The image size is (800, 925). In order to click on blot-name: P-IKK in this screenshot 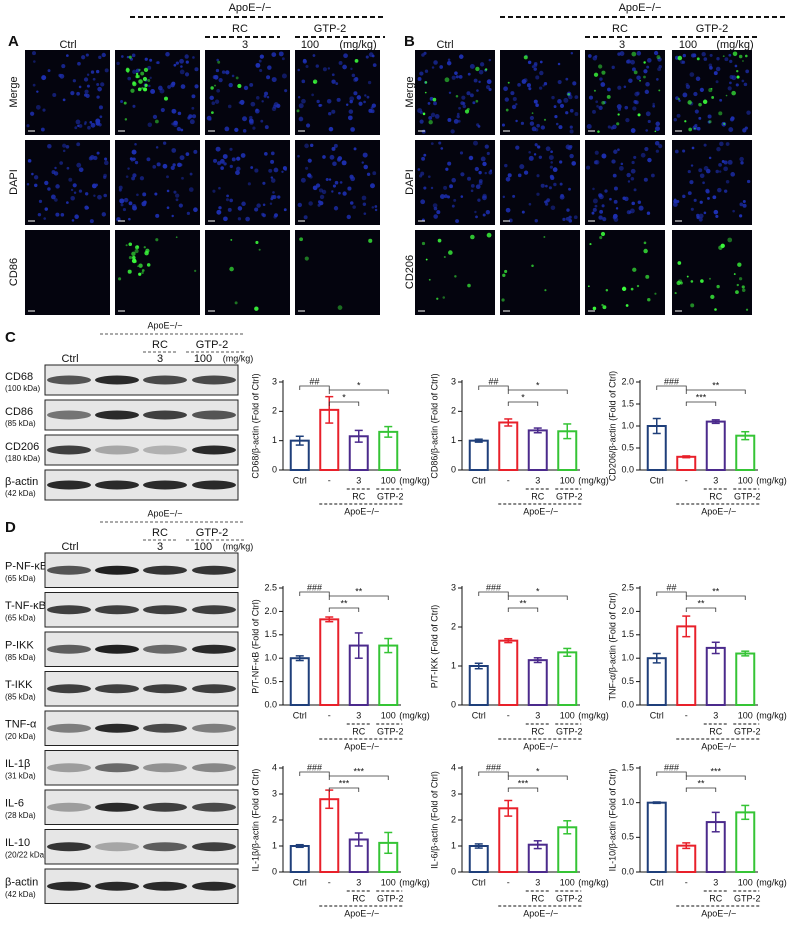, I will do `click(19, 646)`.